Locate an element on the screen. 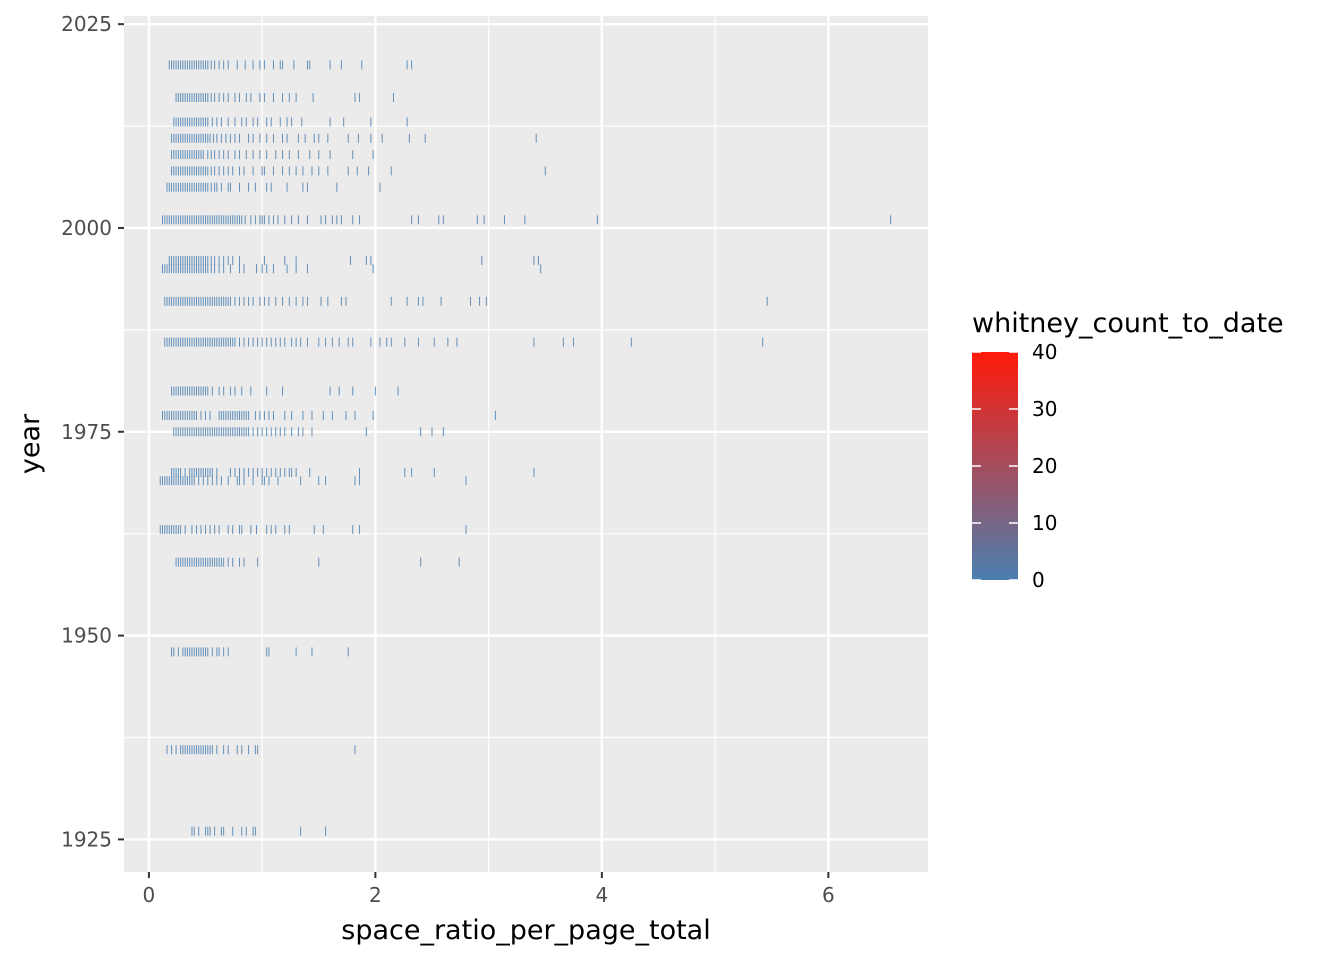  x-tick-label: 4 is located at coordinates (602, 895).